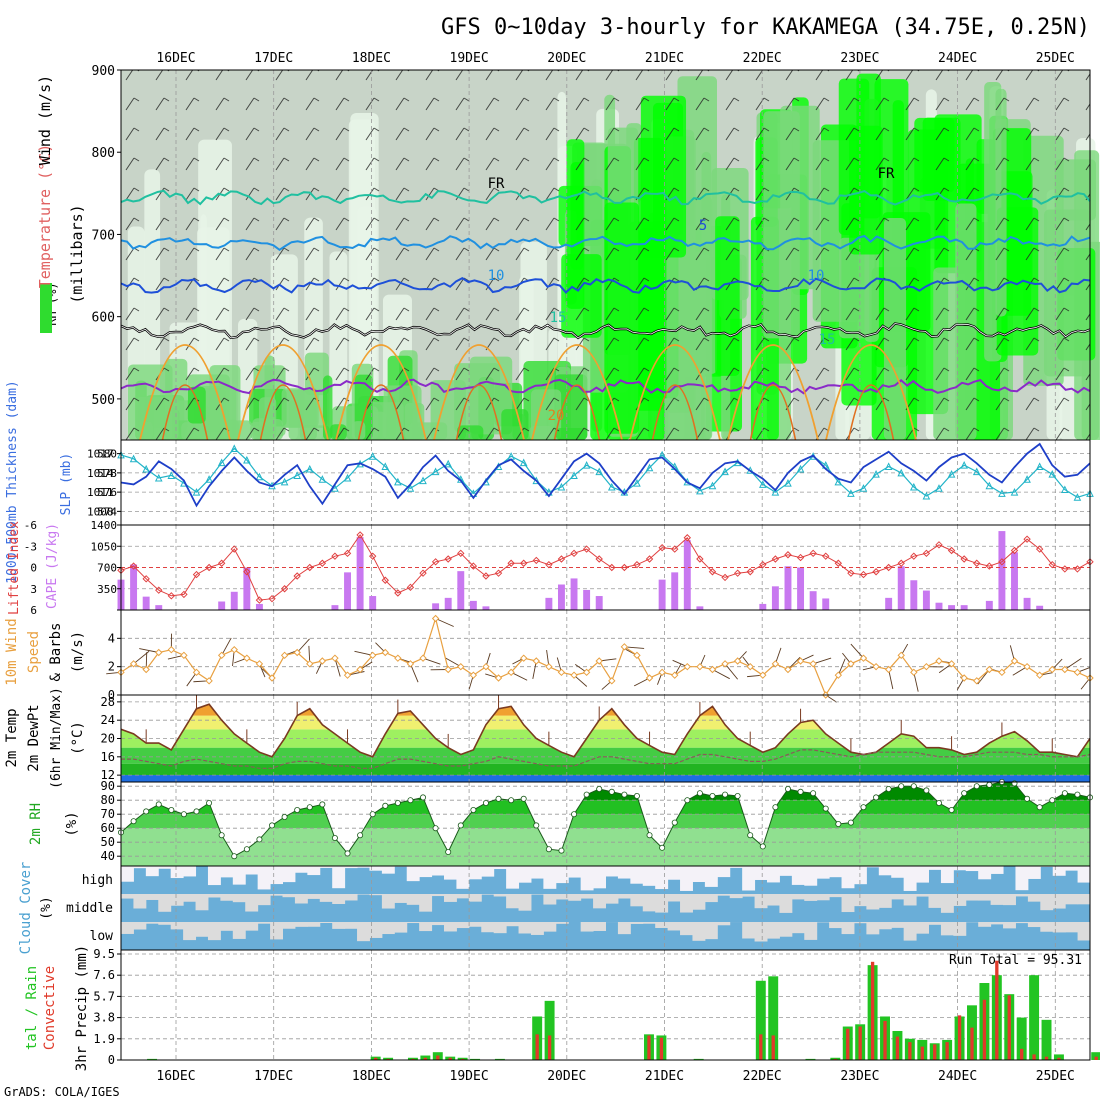 The width and height of the screenshot is (1100, 1104). What do you see at coordinates (558, 318) in the screenshot?
I see `contour-label: 15` at bounding box center [558, 318].